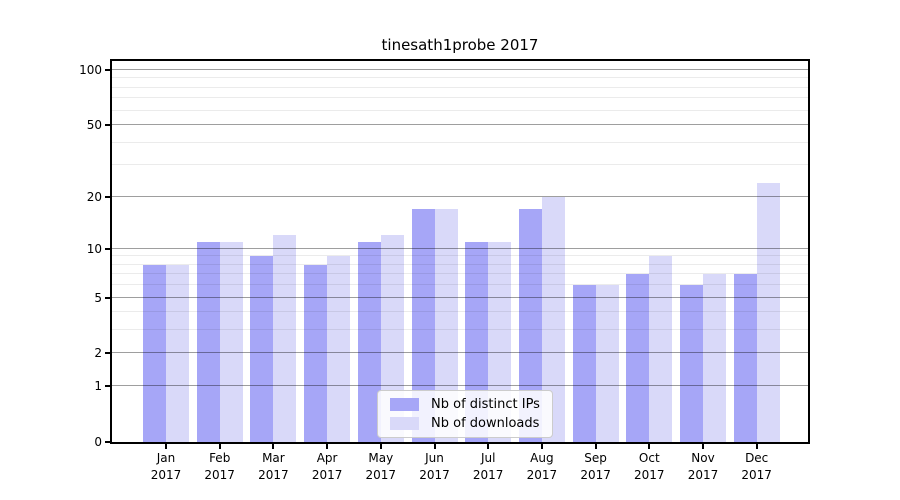 The height and width of the screenshot is (500, 900). What do you see at coordinates (488, 467) in the screenshot?
I see `x-axis-tick-label-jul: Jul 2017` at bounding box center [488, 467].